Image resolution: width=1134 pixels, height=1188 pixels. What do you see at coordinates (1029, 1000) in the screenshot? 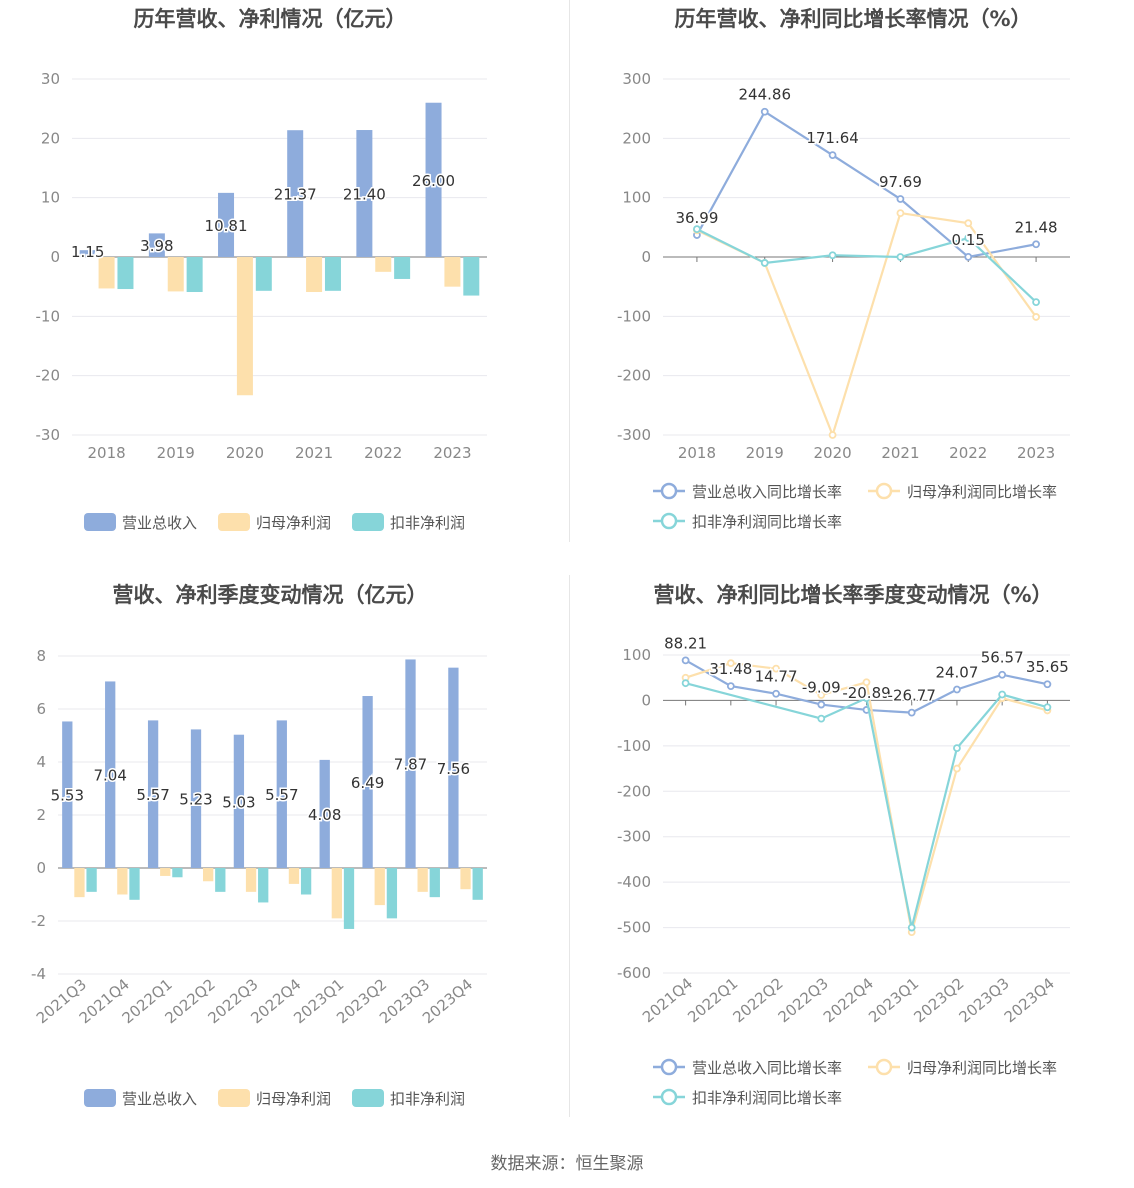
I see `x-tick-label: 2023Q4` at bounding box center [1029, 1000].